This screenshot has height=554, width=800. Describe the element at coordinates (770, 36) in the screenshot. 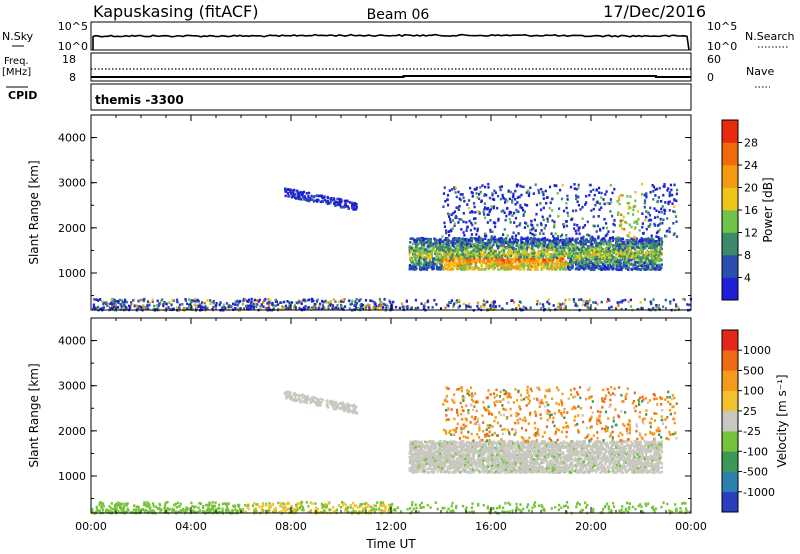

I see `nsearch-label: N.Search` at that location.